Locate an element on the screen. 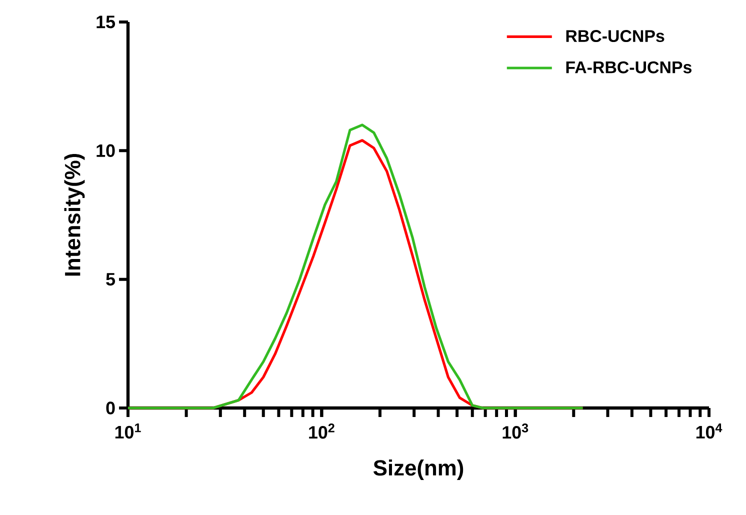 This screenshot has width=746, height=515. y-axis-title: Intensity(%) is located at coordinates (74, 215).